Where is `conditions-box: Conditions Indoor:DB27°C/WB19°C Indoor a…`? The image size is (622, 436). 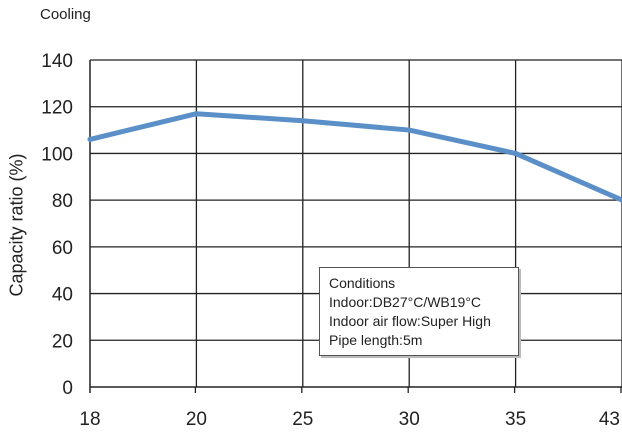
conditions-box: Conditions Indoor:DB27°C/WB19°C Indoor a… is located at coordinates (419, 311).